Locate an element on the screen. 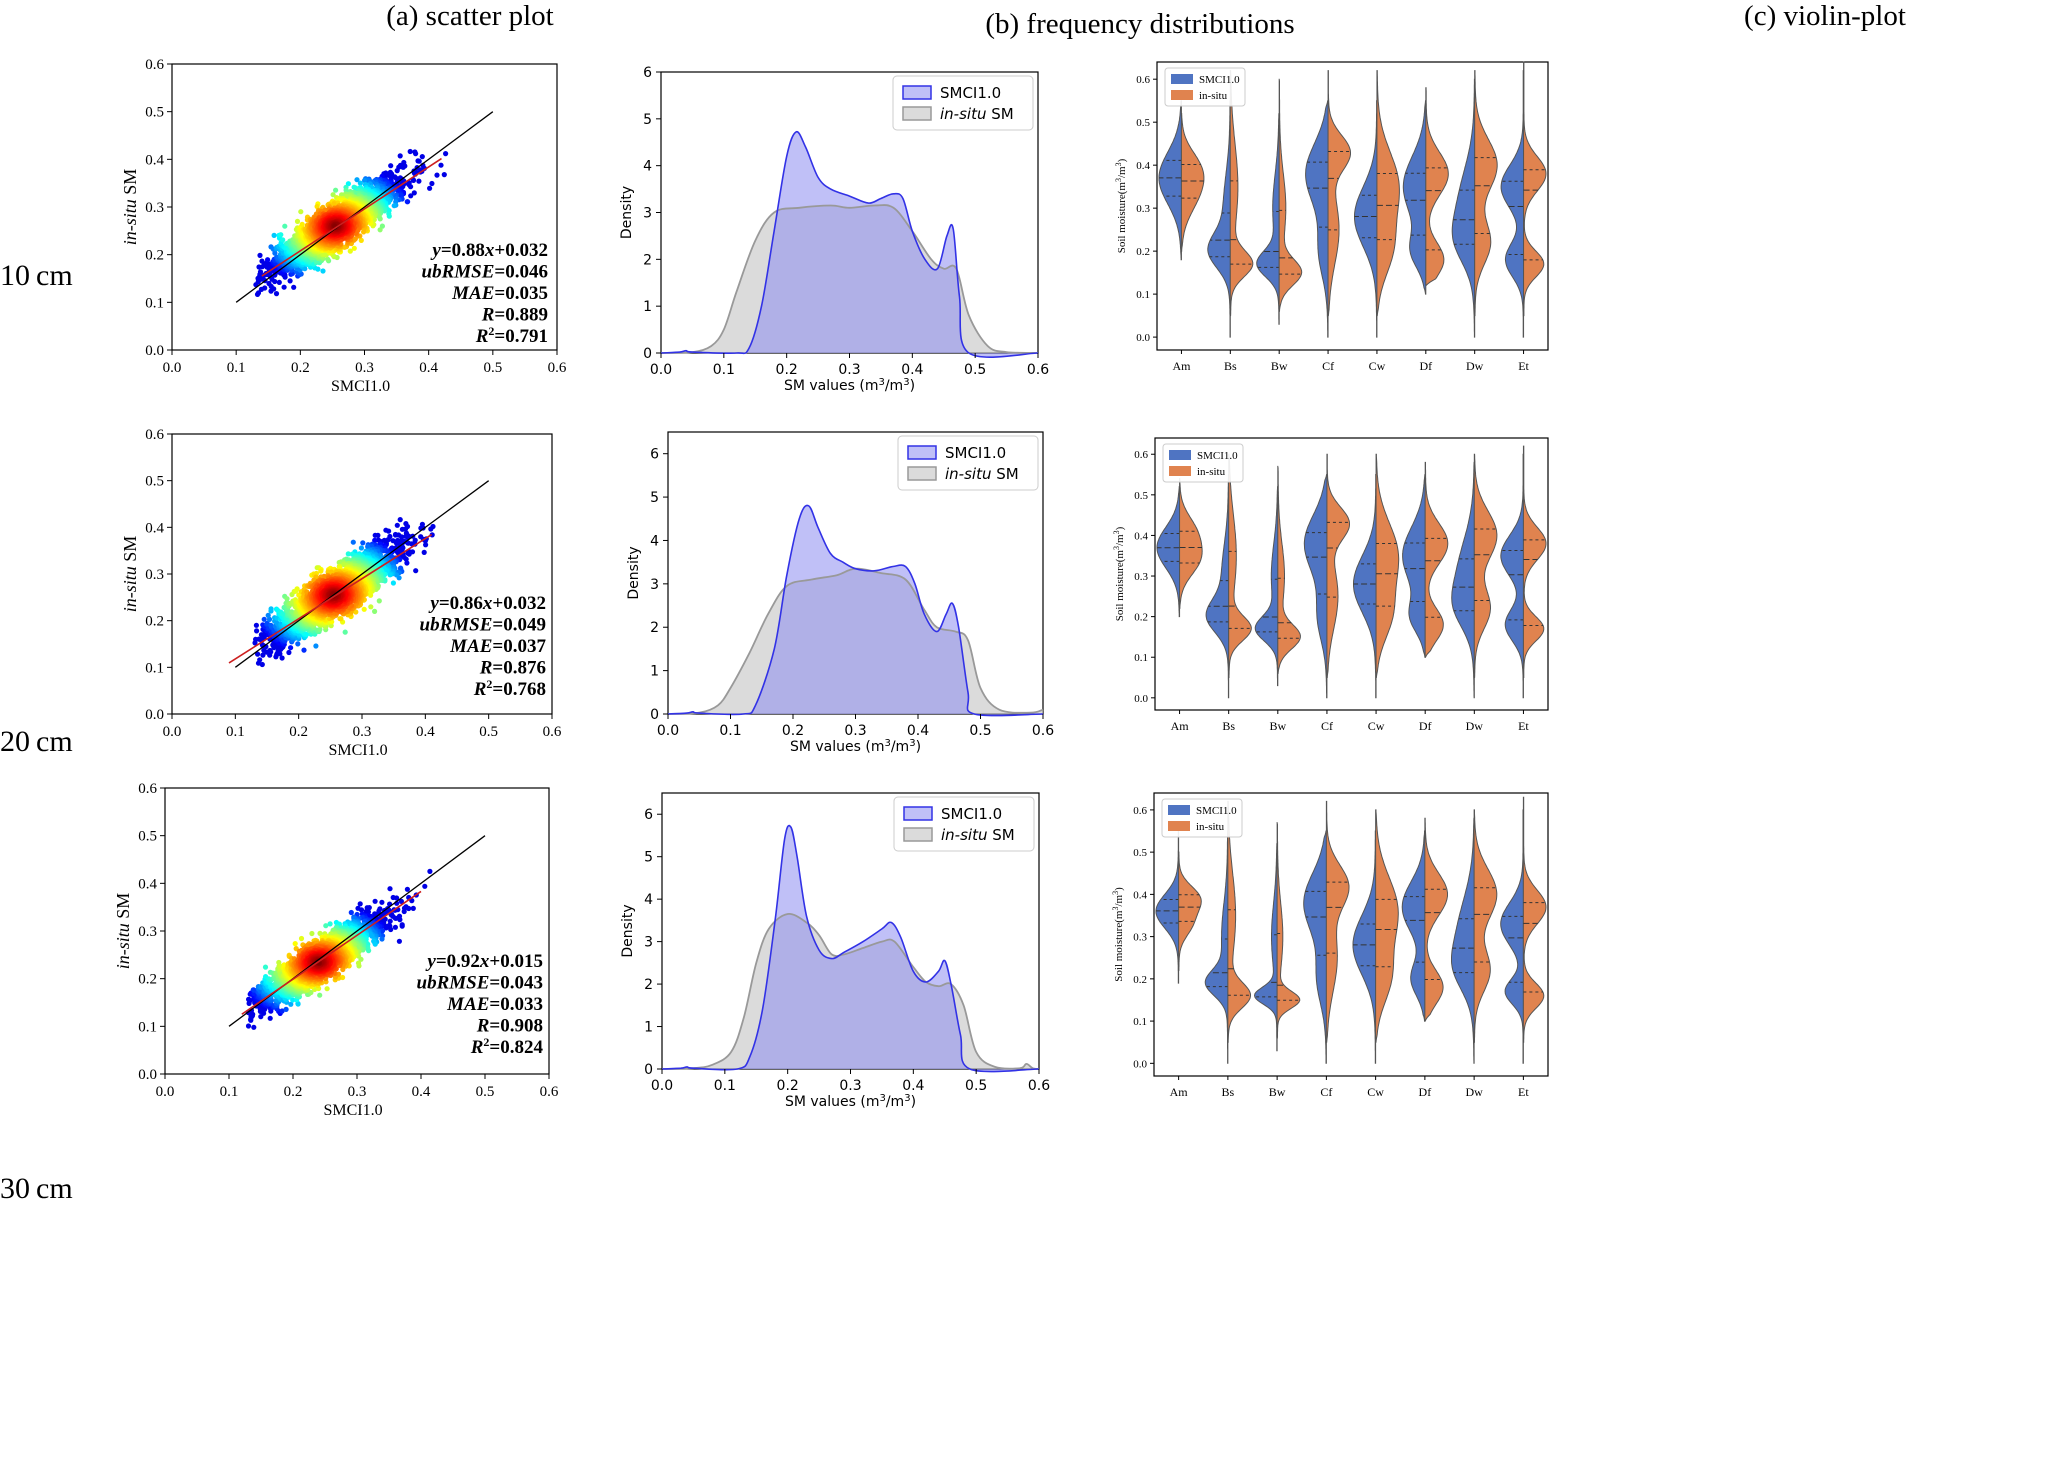 The width and height of the screenshot is (2067, 1461). stats-mae: MAE=0.035 is located at coordinates (499, 293).